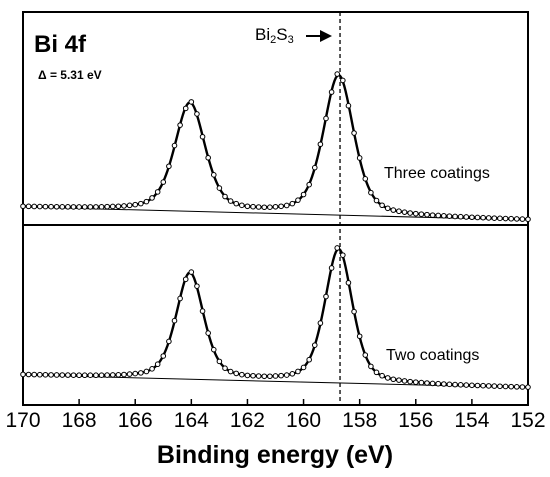  Describe the element at coordinates (70, 75) in the screenshot. I see `chart-subtitle: Δ = 5.31 eV` at that location.